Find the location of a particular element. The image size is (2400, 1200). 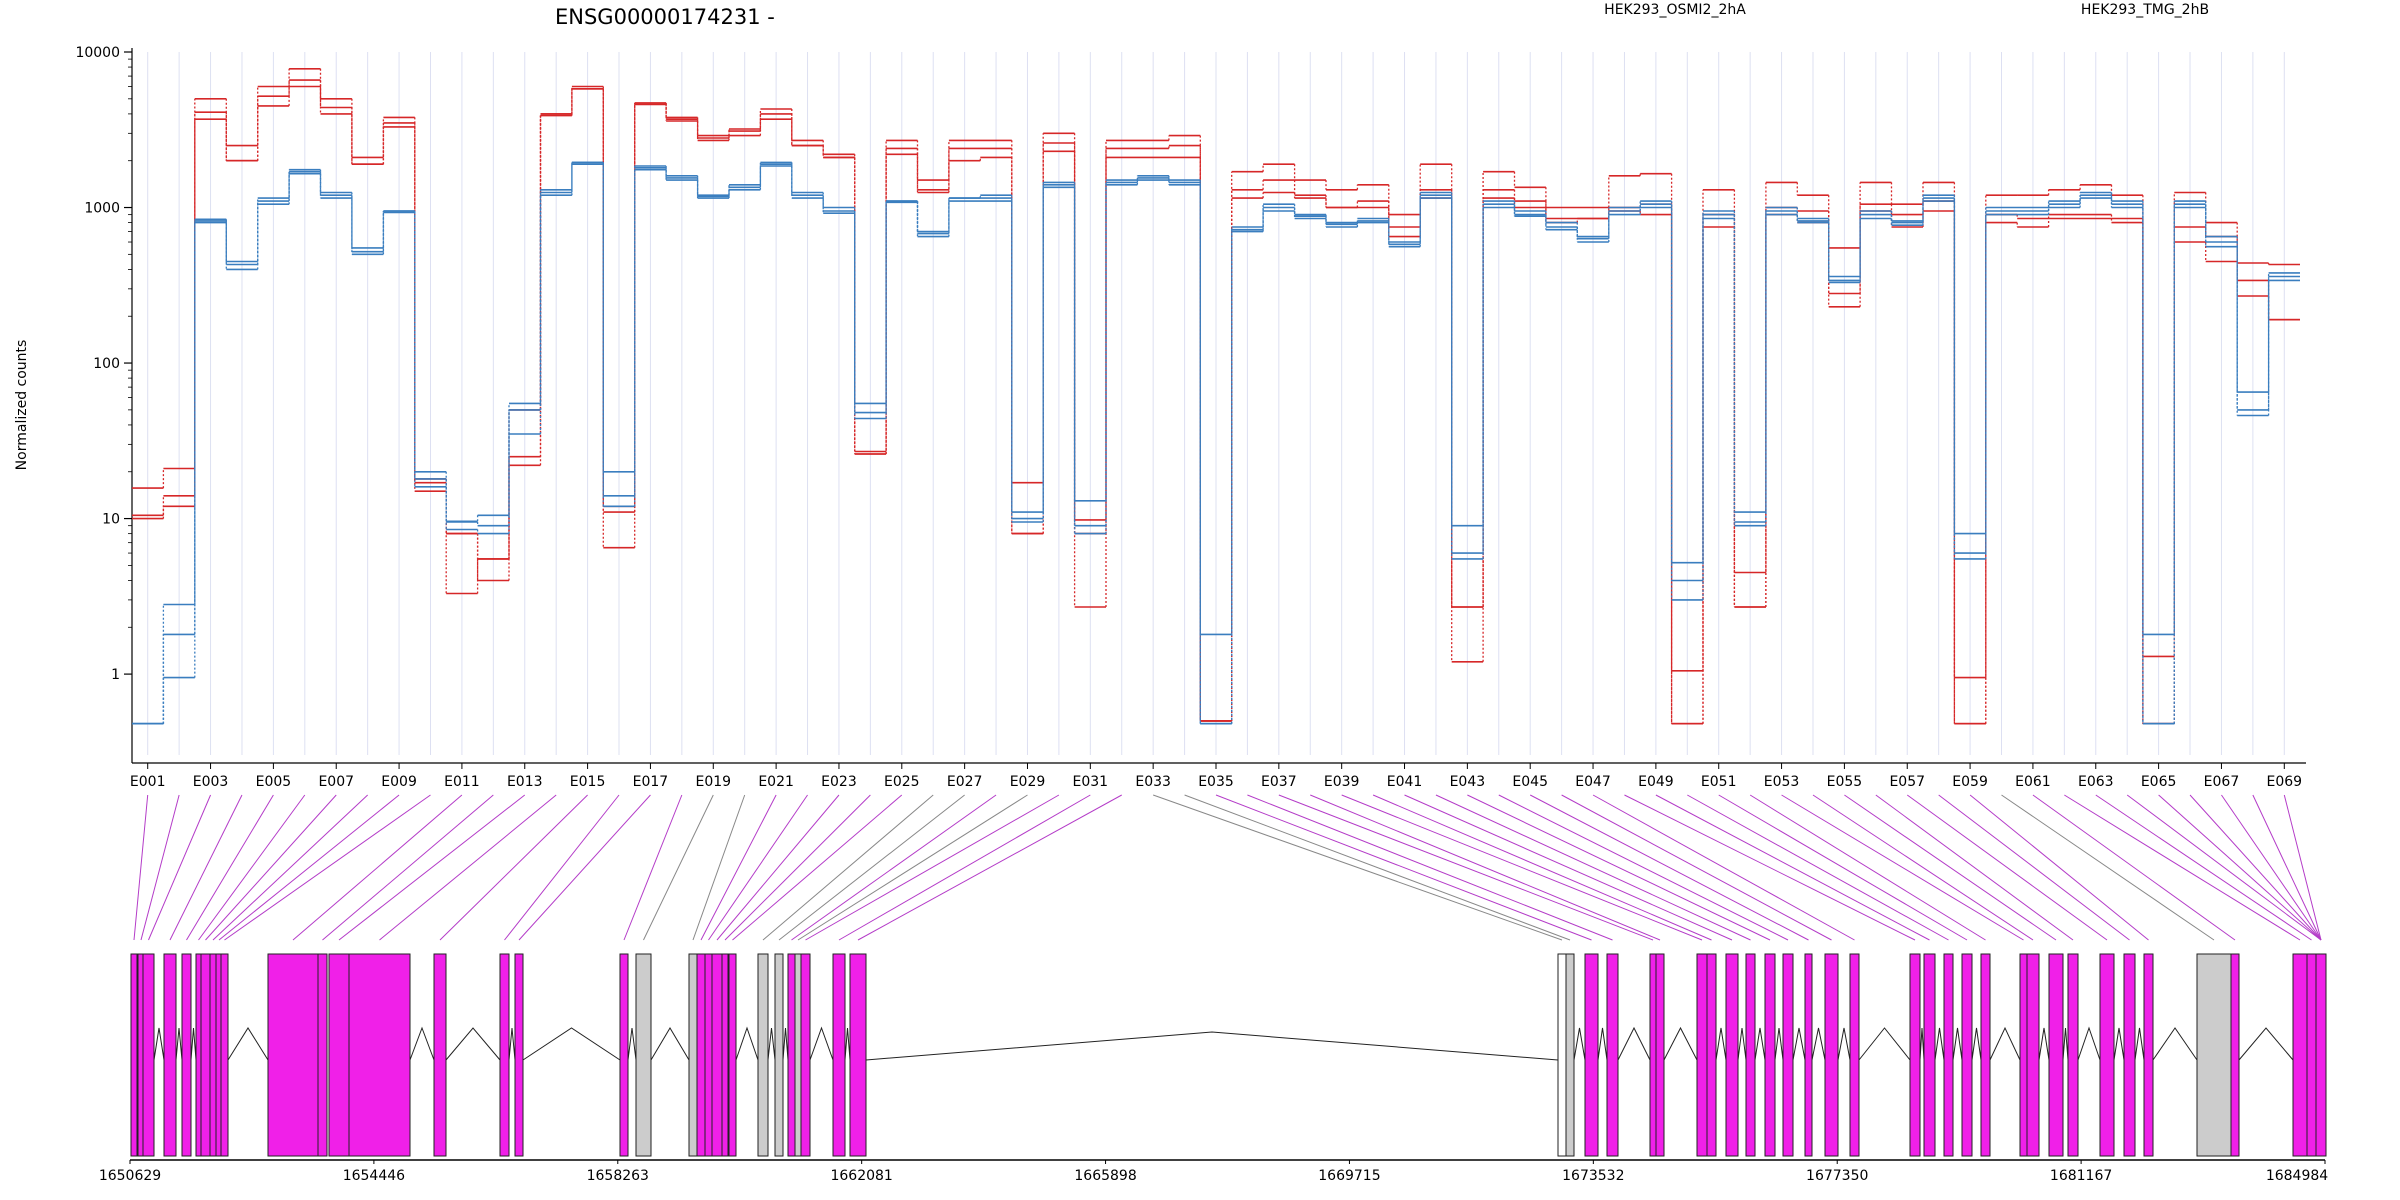

coordinate-label: 1658263 is located at coordinates (618, 1176).